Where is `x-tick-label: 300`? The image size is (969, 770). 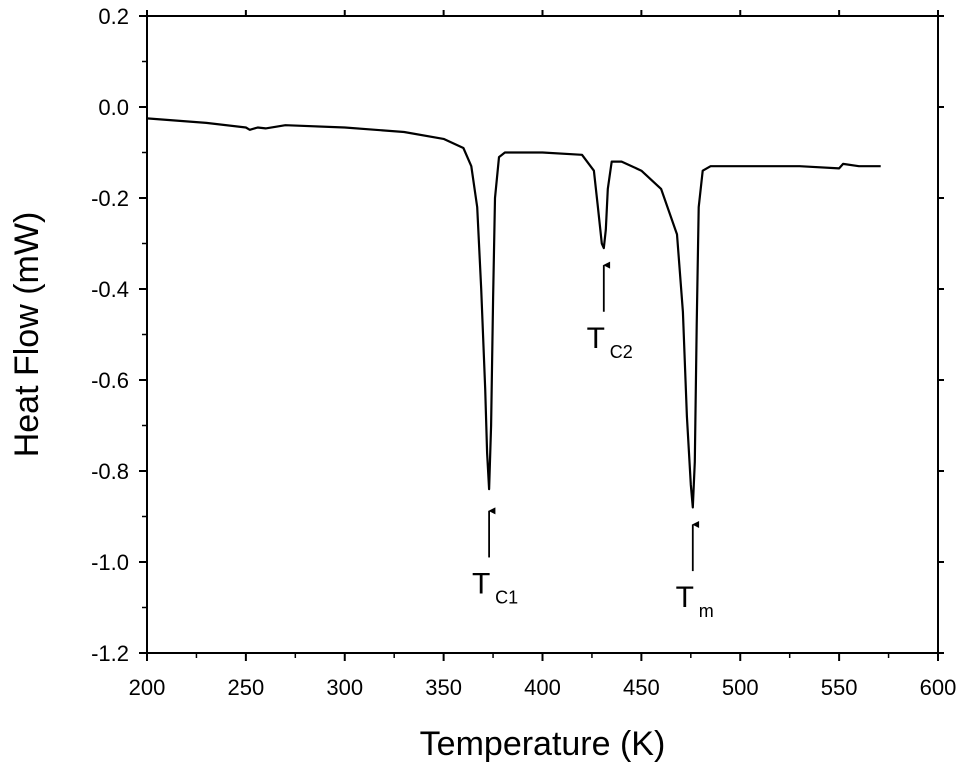 x-tick-label: 300 is located at coordinates (344, 687).